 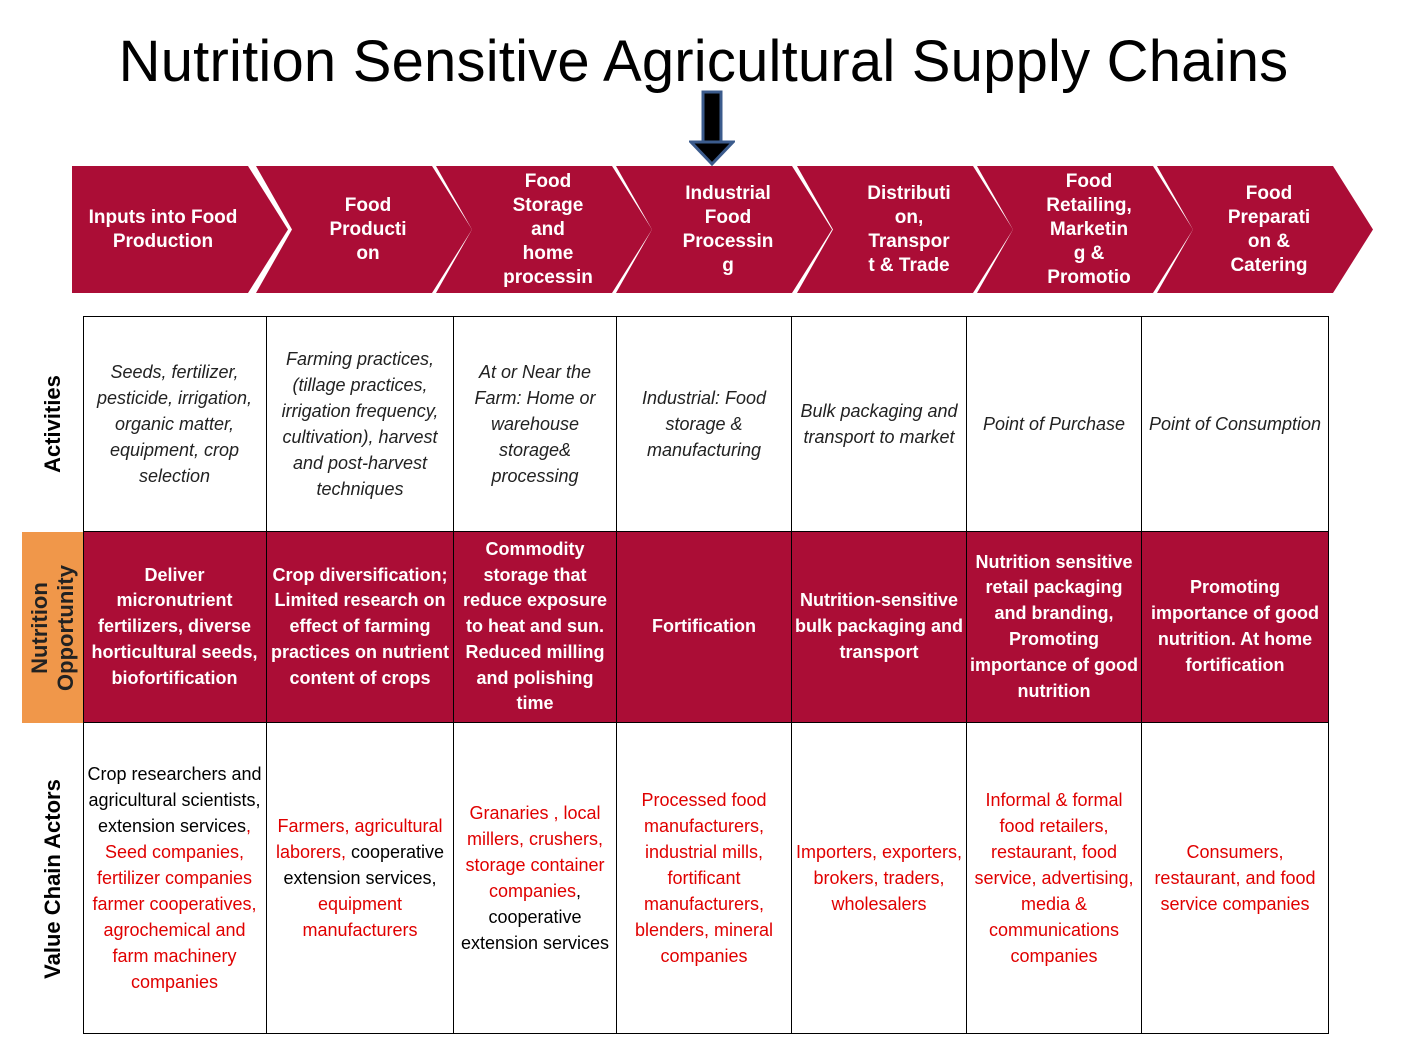 What do you see at coordinates (368, 229) in the screenshot?
I see `stage-label: Food Producti on` at bounding box center [368, 229].